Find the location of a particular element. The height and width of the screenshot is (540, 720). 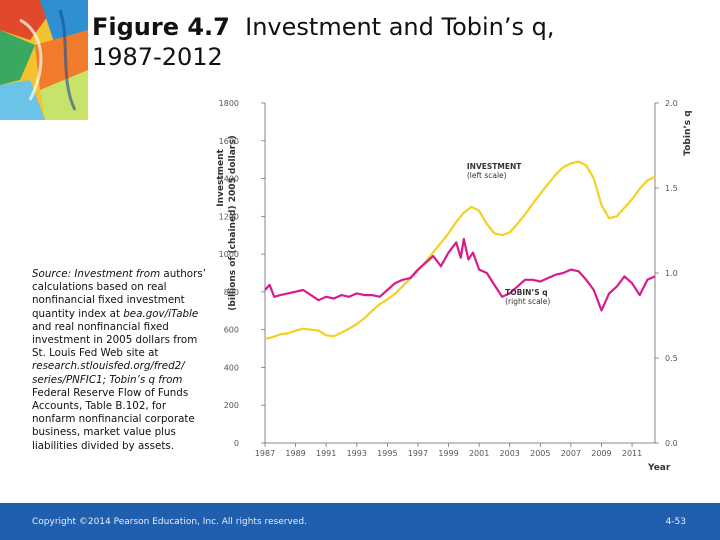

x-tick-label: 1991 is located at coordinates (326, 453).